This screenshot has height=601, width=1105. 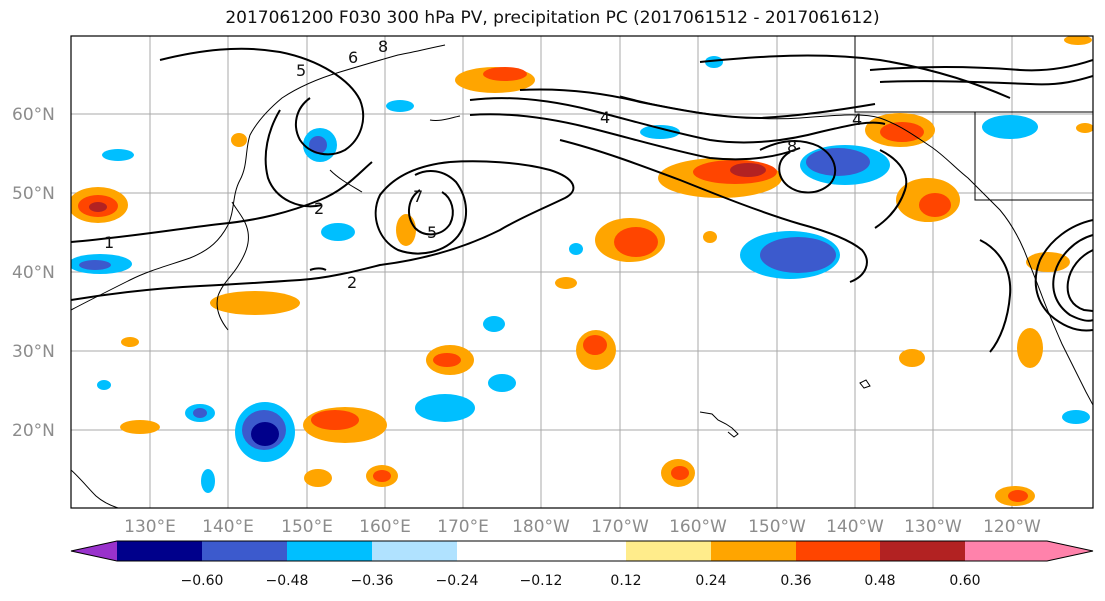 I want to click on contour-label-7: 7, so click(x=418, y=196).